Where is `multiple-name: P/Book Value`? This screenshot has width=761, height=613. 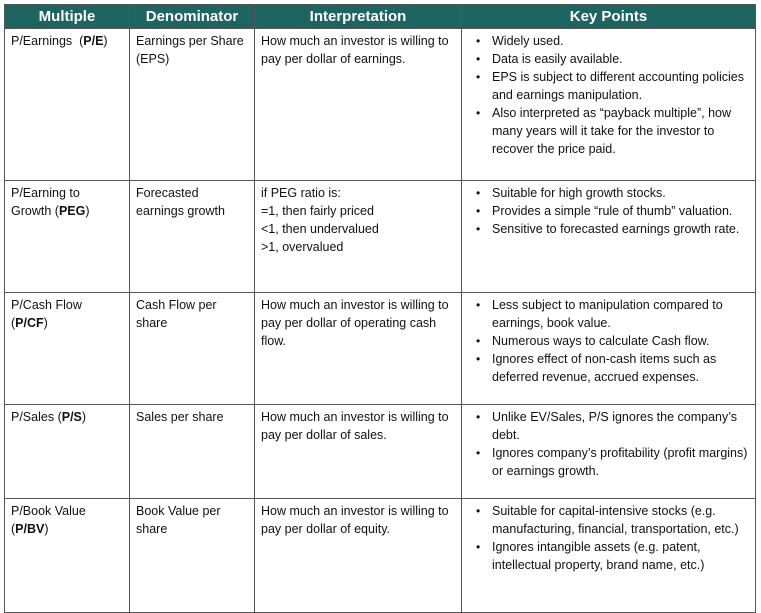 multiple-name: P/Book Value is located at coordinates (48, 511).